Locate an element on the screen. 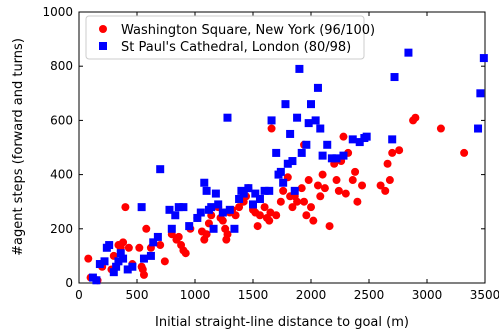 The image size is (499, 330). legend-frame is located at coordinates (225, 37).